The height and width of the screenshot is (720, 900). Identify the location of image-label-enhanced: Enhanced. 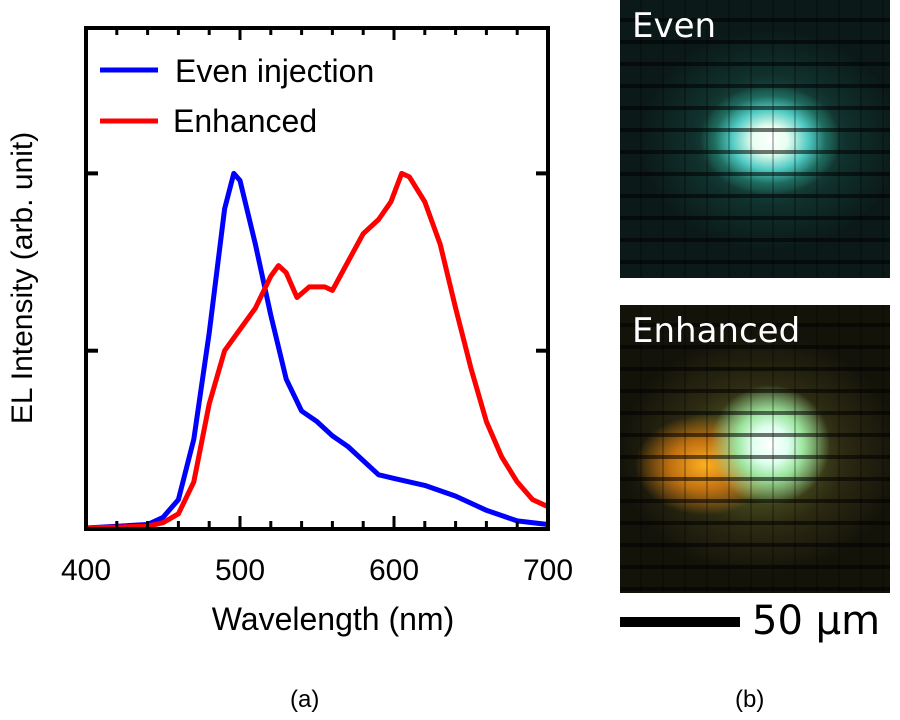
(716, 331).